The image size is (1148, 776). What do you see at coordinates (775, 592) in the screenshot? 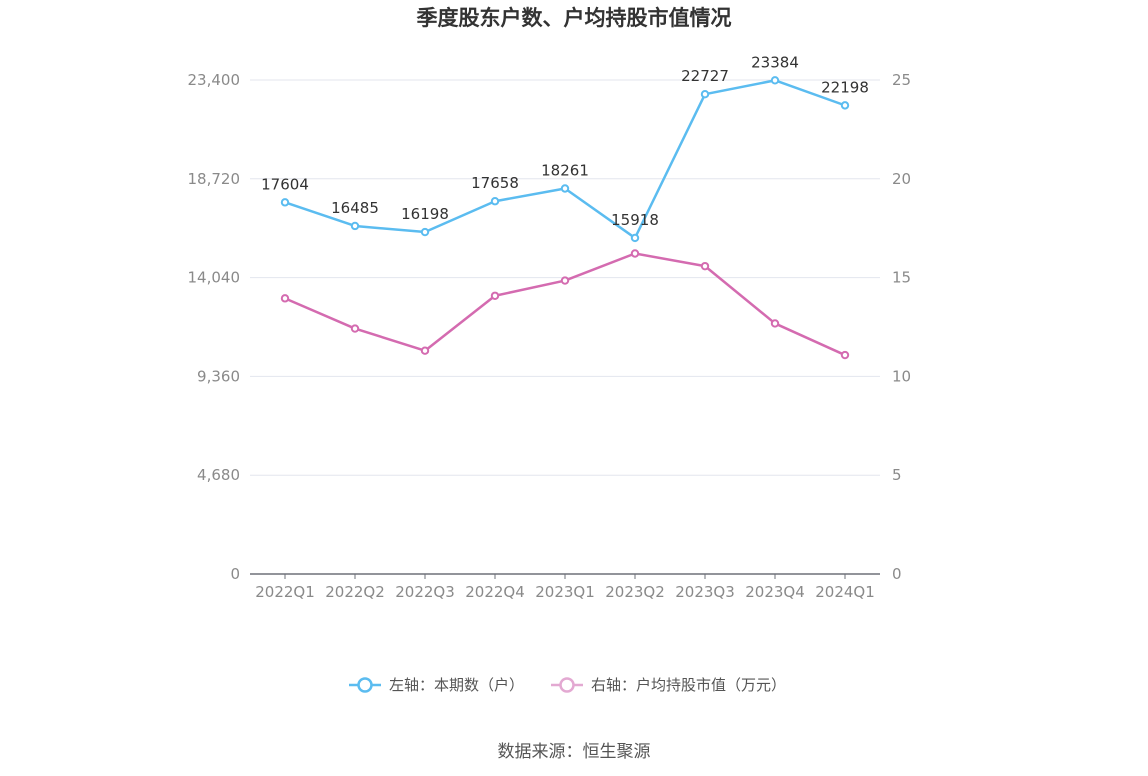
I see `x-axis-tick-label: 2023Q4` at bounding box center [775, 592].